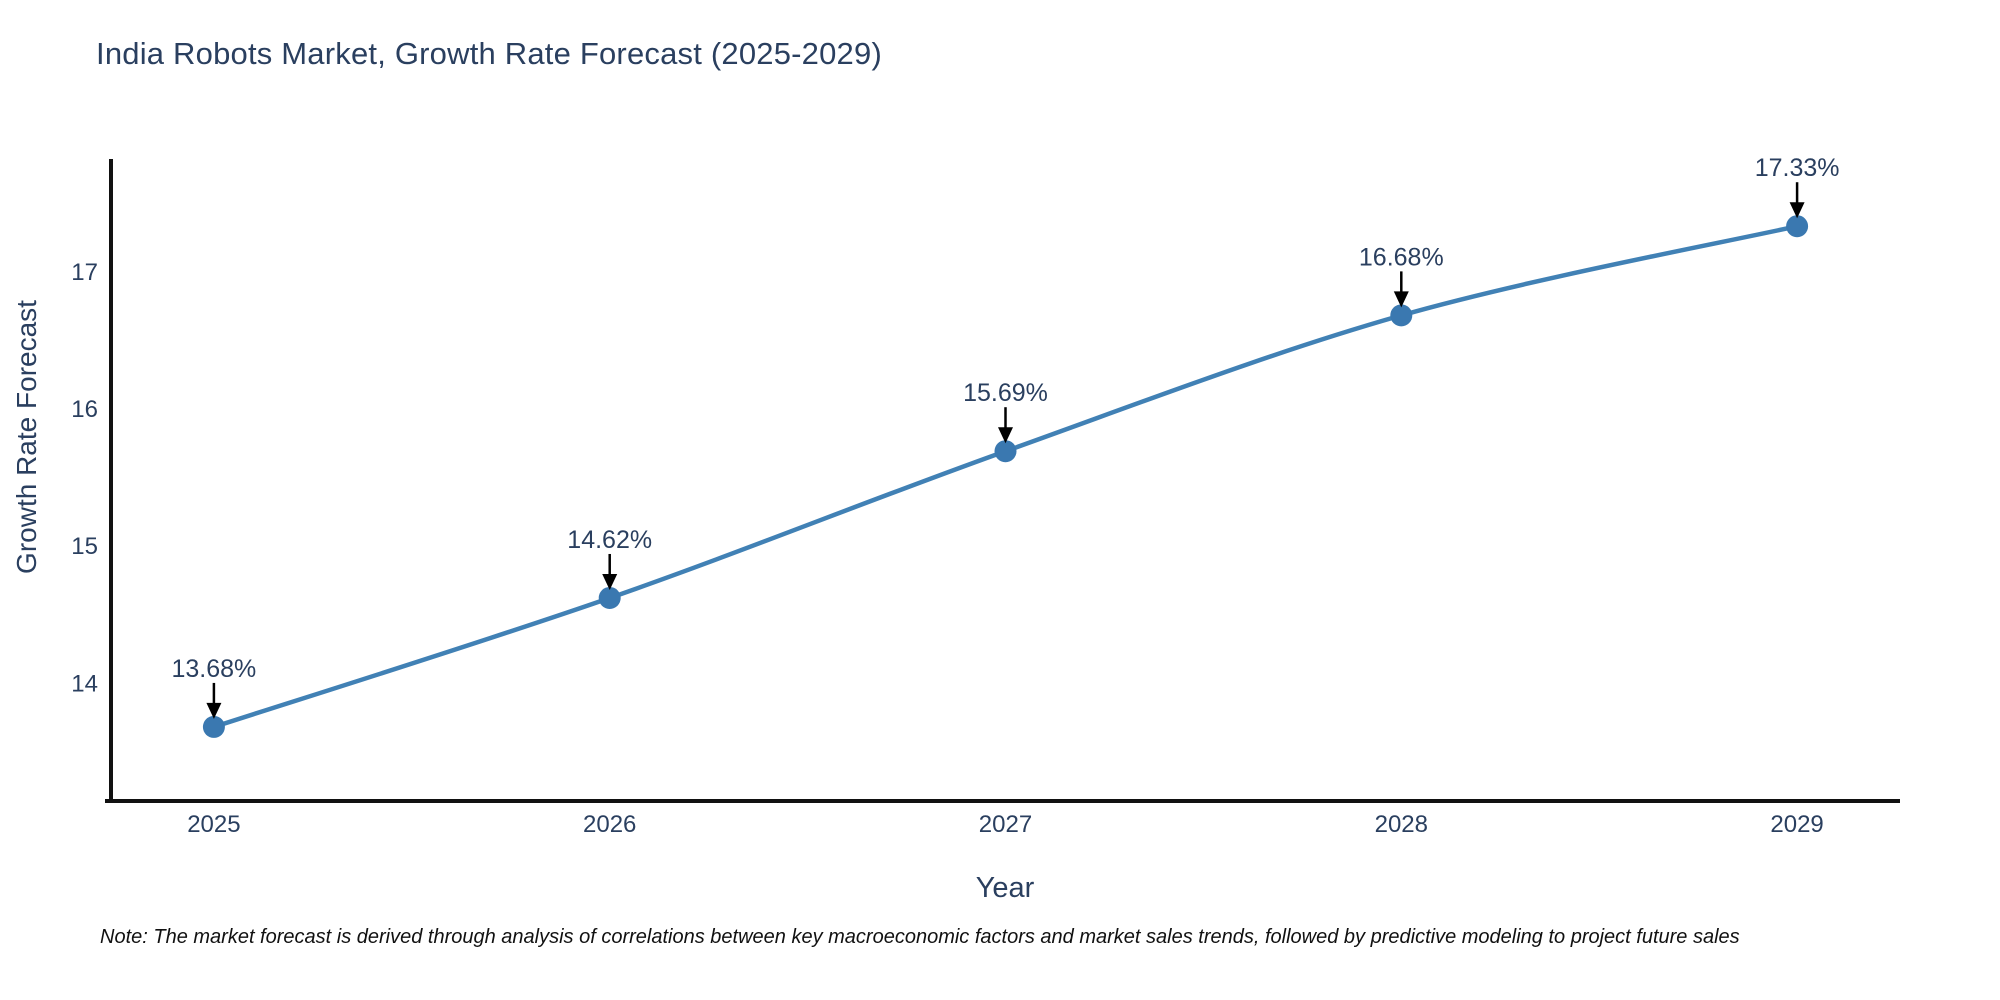 This screenshot has height=1000, width=2000. I want to click on x-tick-label: 2029, so click(1796, 824).